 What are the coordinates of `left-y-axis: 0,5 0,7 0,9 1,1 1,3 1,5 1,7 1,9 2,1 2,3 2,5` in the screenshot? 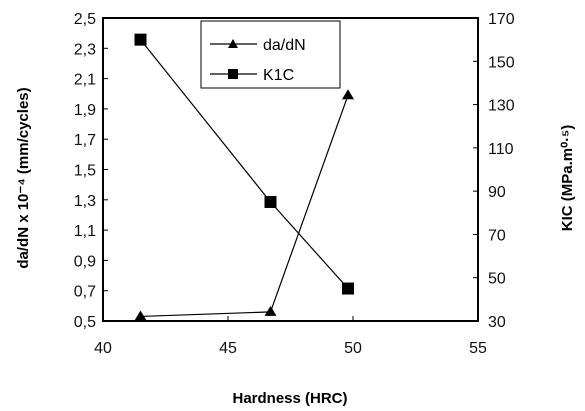 It's located at (91, 171).